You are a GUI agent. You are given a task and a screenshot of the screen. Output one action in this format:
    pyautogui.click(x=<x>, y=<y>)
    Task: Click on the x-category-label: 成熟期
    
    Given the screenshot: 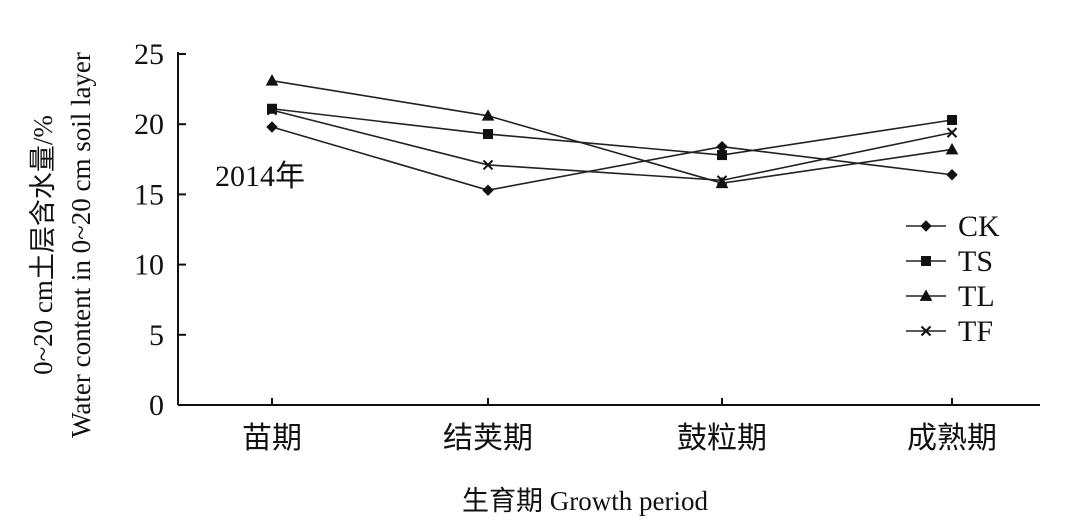 What is the action you would take?
    pyautogui.click(x=952, y=438)
    